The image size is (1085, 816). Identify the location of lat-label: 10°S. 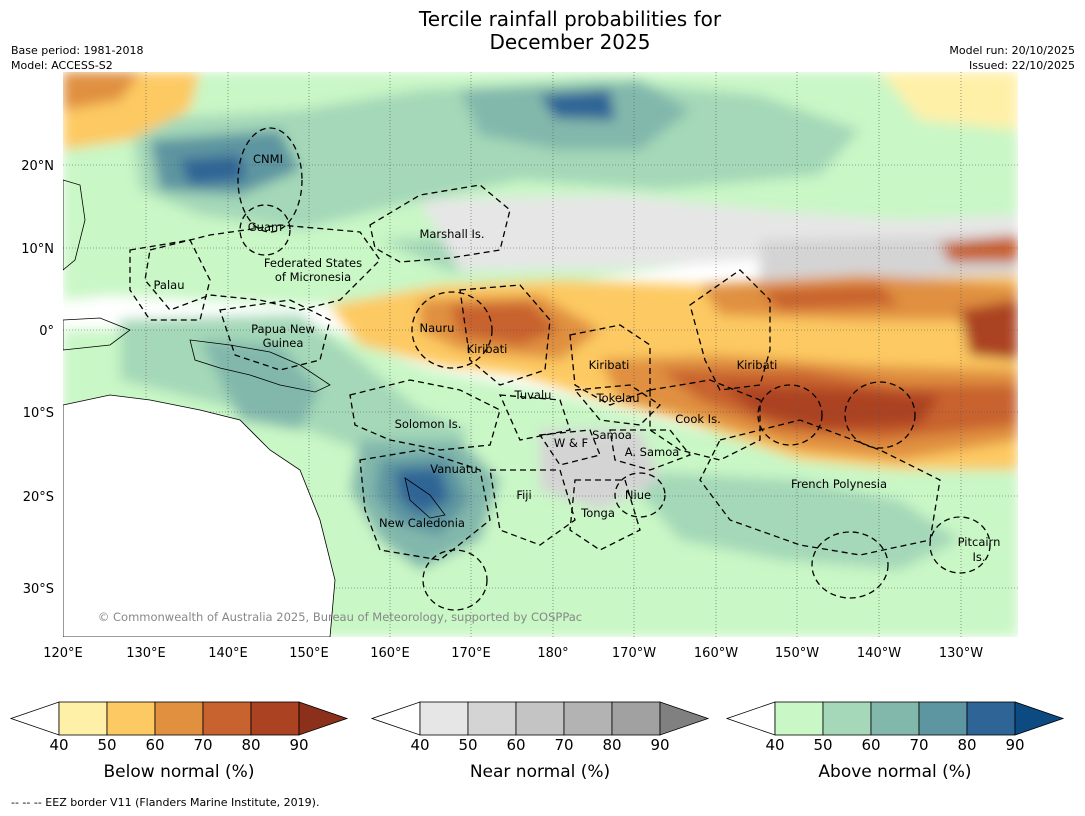
(38, 413).